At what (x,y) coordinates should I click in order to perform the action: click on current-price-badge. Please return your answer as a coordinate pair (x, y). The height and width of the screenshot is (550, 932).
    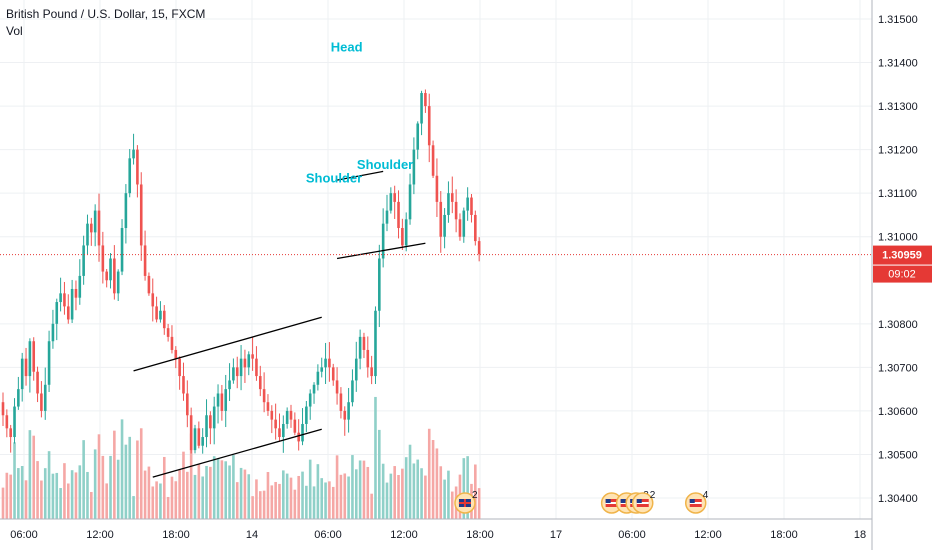
    Looking at the image, I should click on (902, 255).